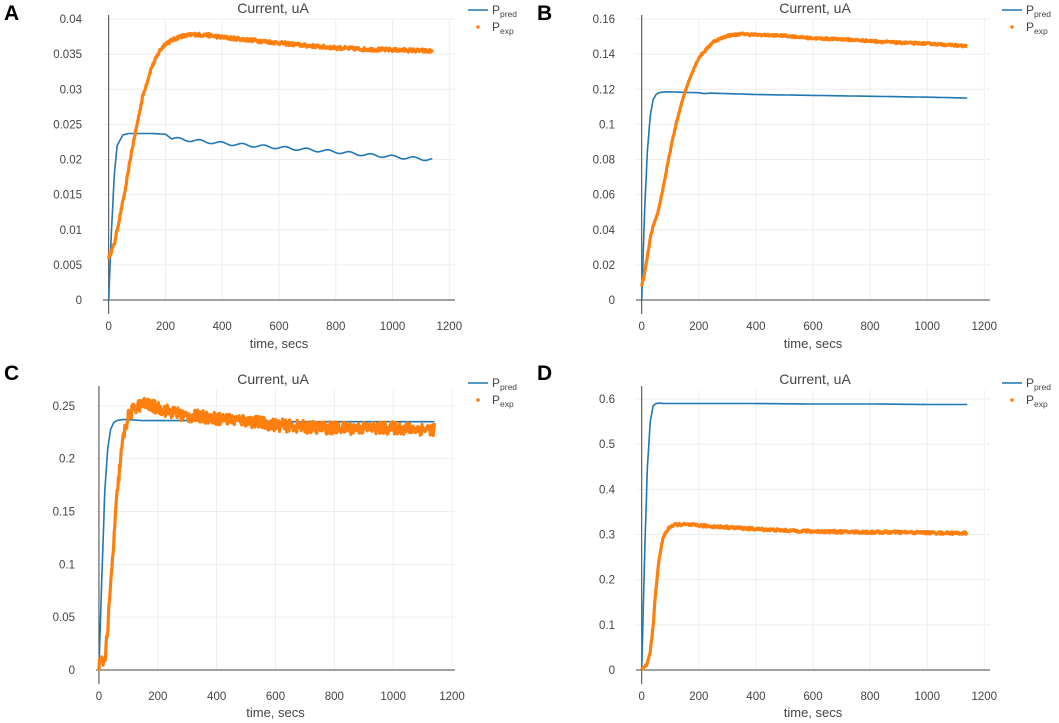  What do you see at coordinates (64, 513) in the screenshot?
I see `y-tick-label: 0.15` at bounding box center [64, 513].